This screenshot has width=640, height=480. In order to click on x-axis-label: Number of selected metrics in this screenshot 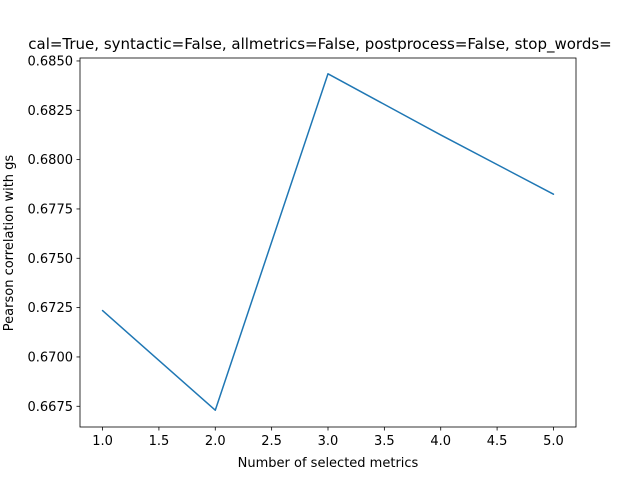, I will do `click(328, 463)`.